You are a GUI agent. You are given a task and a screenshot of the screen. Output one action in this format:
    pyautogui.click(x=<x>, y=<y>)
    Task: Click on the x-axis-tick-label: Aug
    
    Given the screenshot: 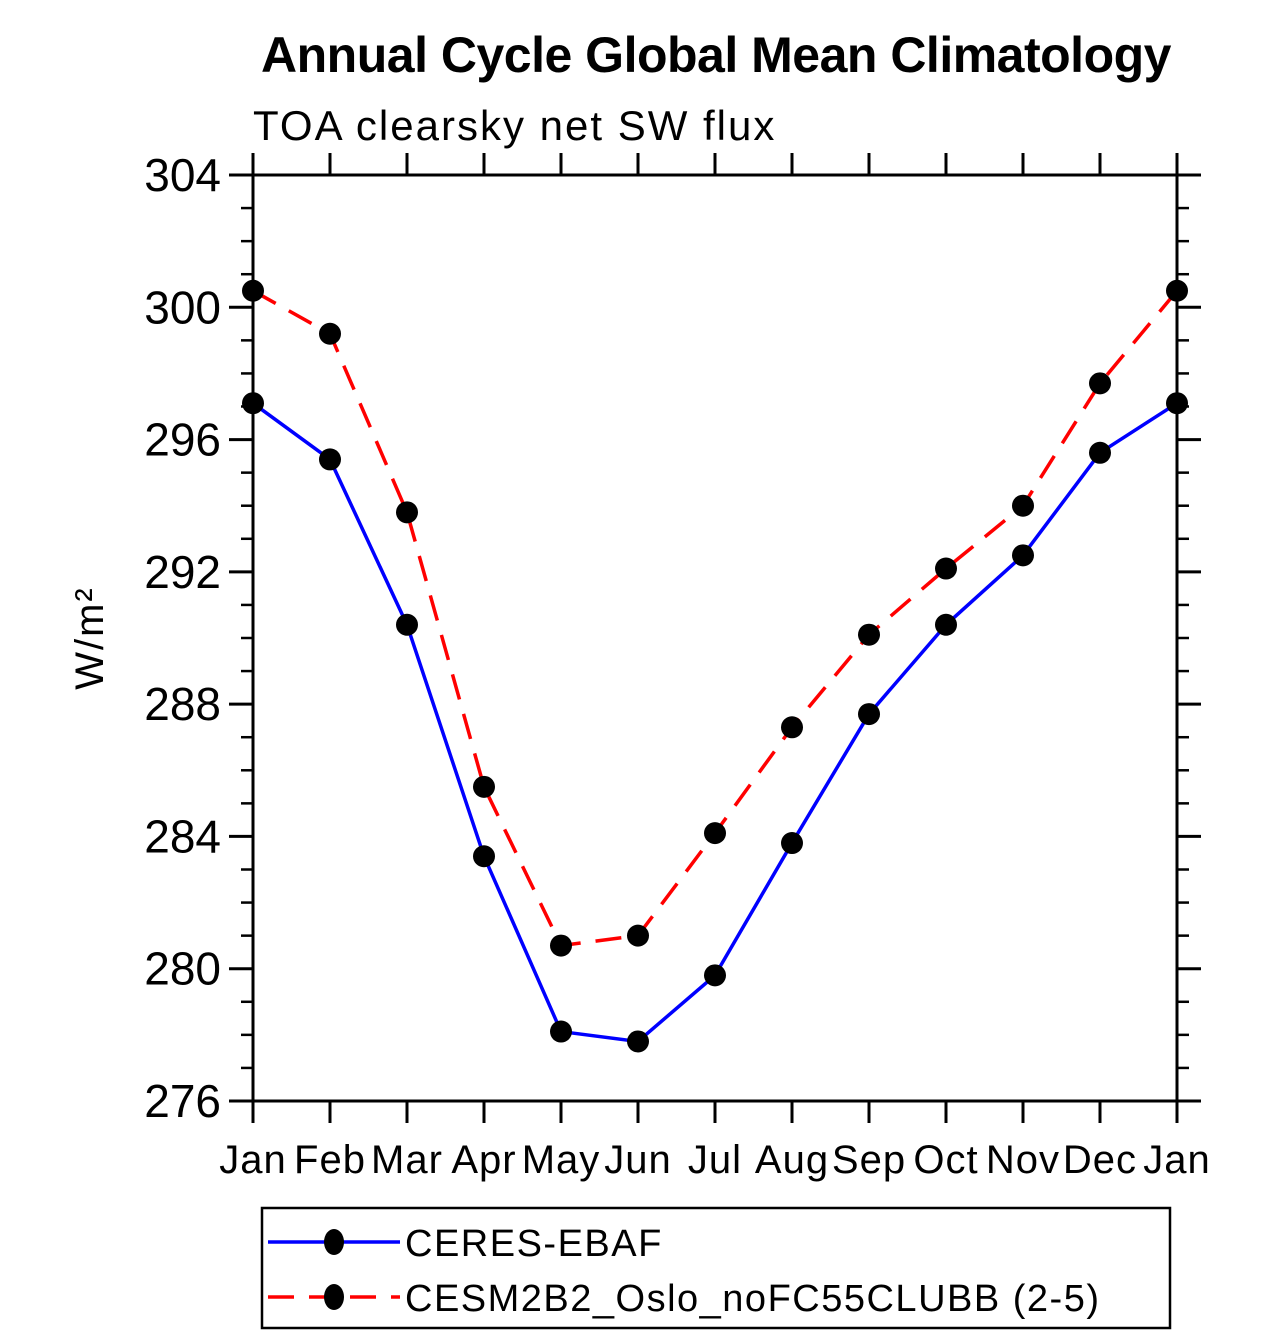 What is the action you would take?
    pyautogui.click(x=792, y=1160)
    